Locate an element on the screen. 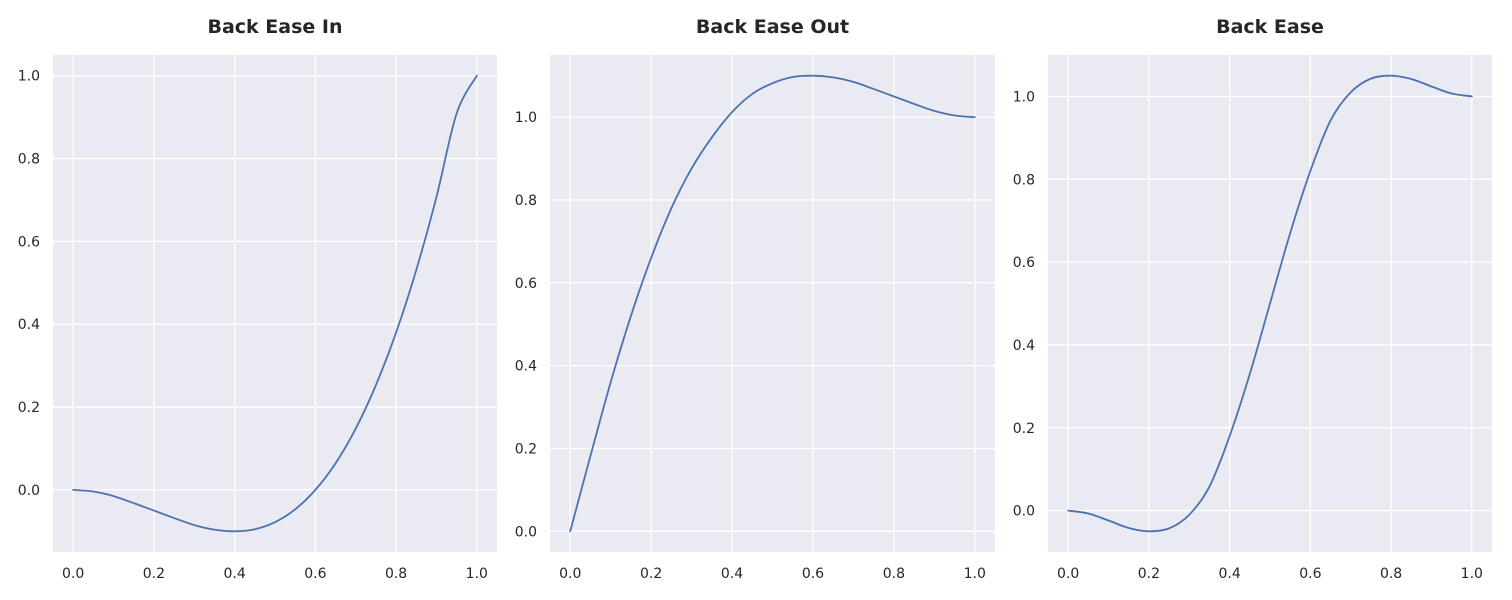 This screenshot has height=600, width=1512. chart-title: Back Ease Out is located at coordinates (772, 27).